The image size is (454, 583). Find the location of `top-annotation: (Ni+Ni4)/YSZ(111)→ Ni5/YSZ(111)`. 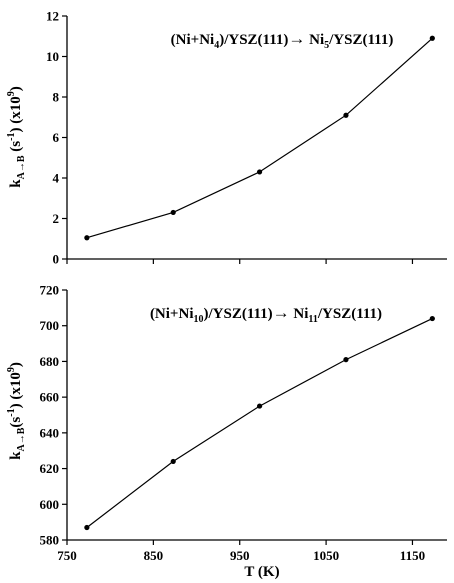

top-annotation: (Ni+Ni4)/YSZ(111)→ Ni5/YSZ(111) is located at coordinates (282, 40).